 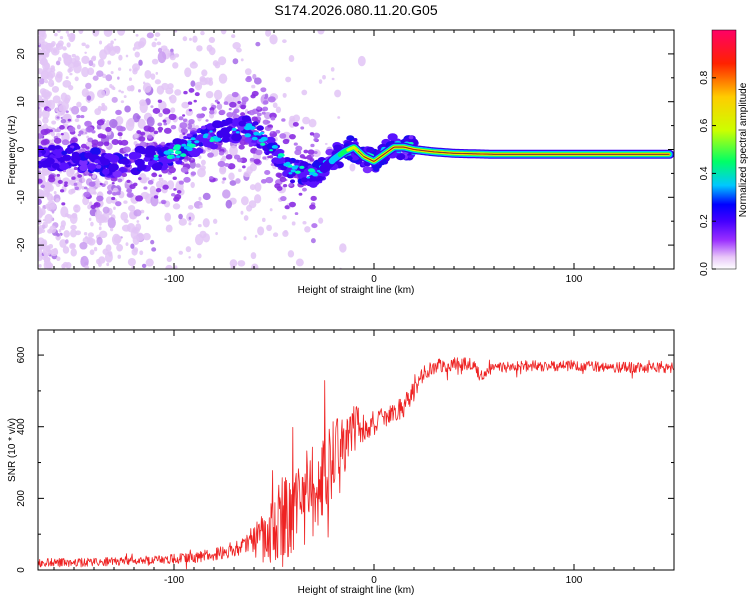 What do you see at coordinates (704, 173) in the screenshot?
I see `colorbar-tick-label: 0.4` at bounding box center [704, 173].